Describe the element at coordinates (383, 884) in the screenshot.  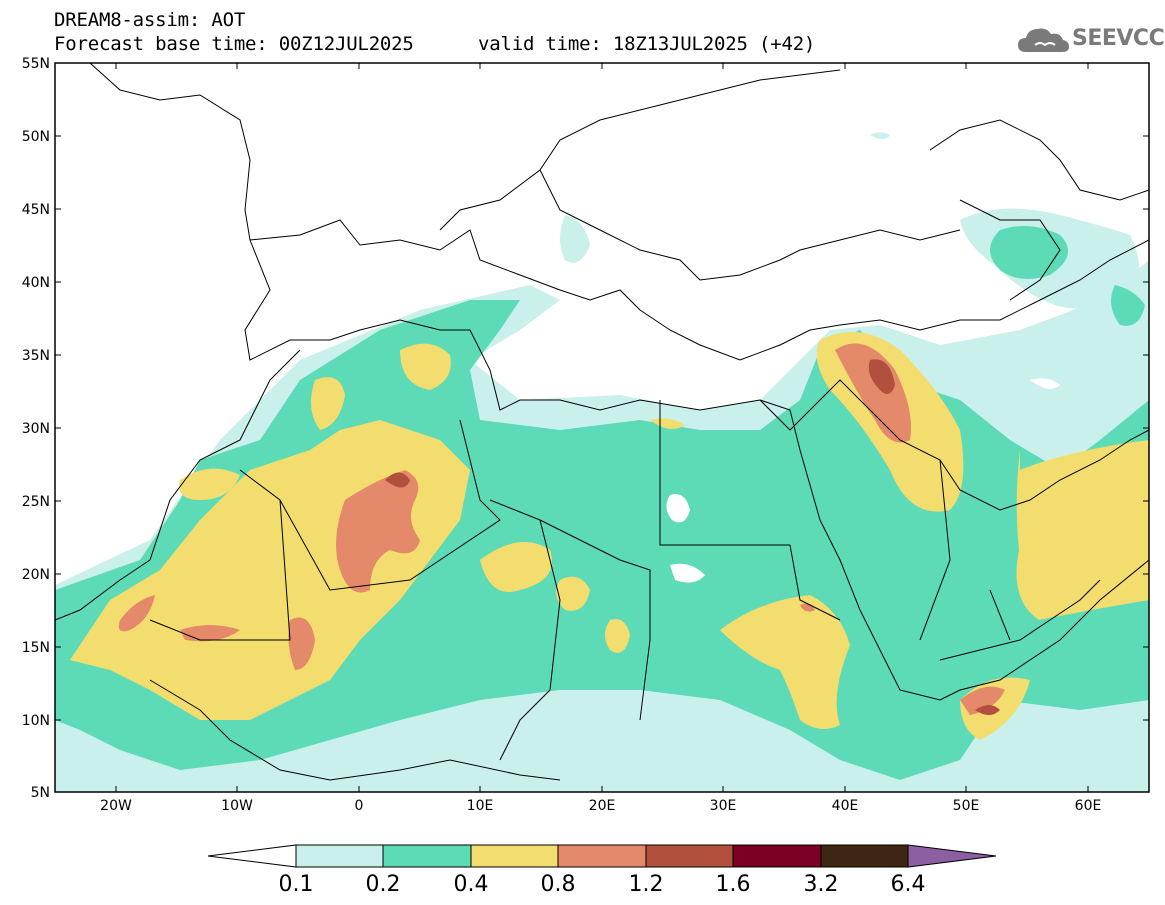
I see `colorbar-label: 0.2` at that location.